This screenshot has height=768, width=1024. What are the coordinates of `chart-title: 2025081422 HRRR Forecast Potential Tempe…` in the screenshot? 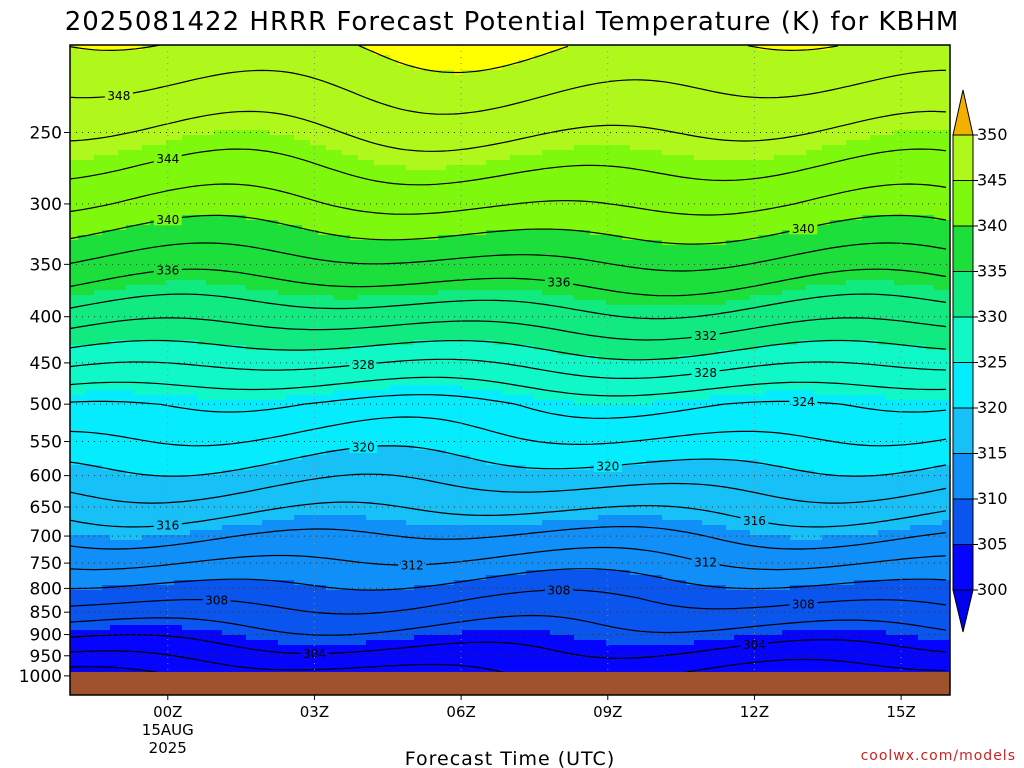 It's located at (512, 22).